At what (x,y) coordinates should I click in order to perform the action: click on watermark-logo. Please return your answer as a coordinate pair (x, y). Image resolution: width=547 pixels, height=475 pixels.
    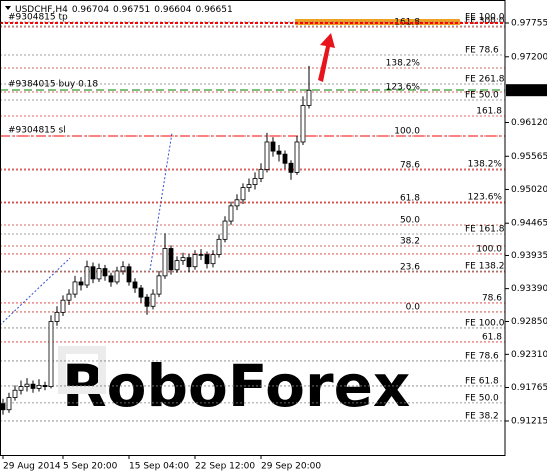
    Looking at the image, I should click on (82, 370).